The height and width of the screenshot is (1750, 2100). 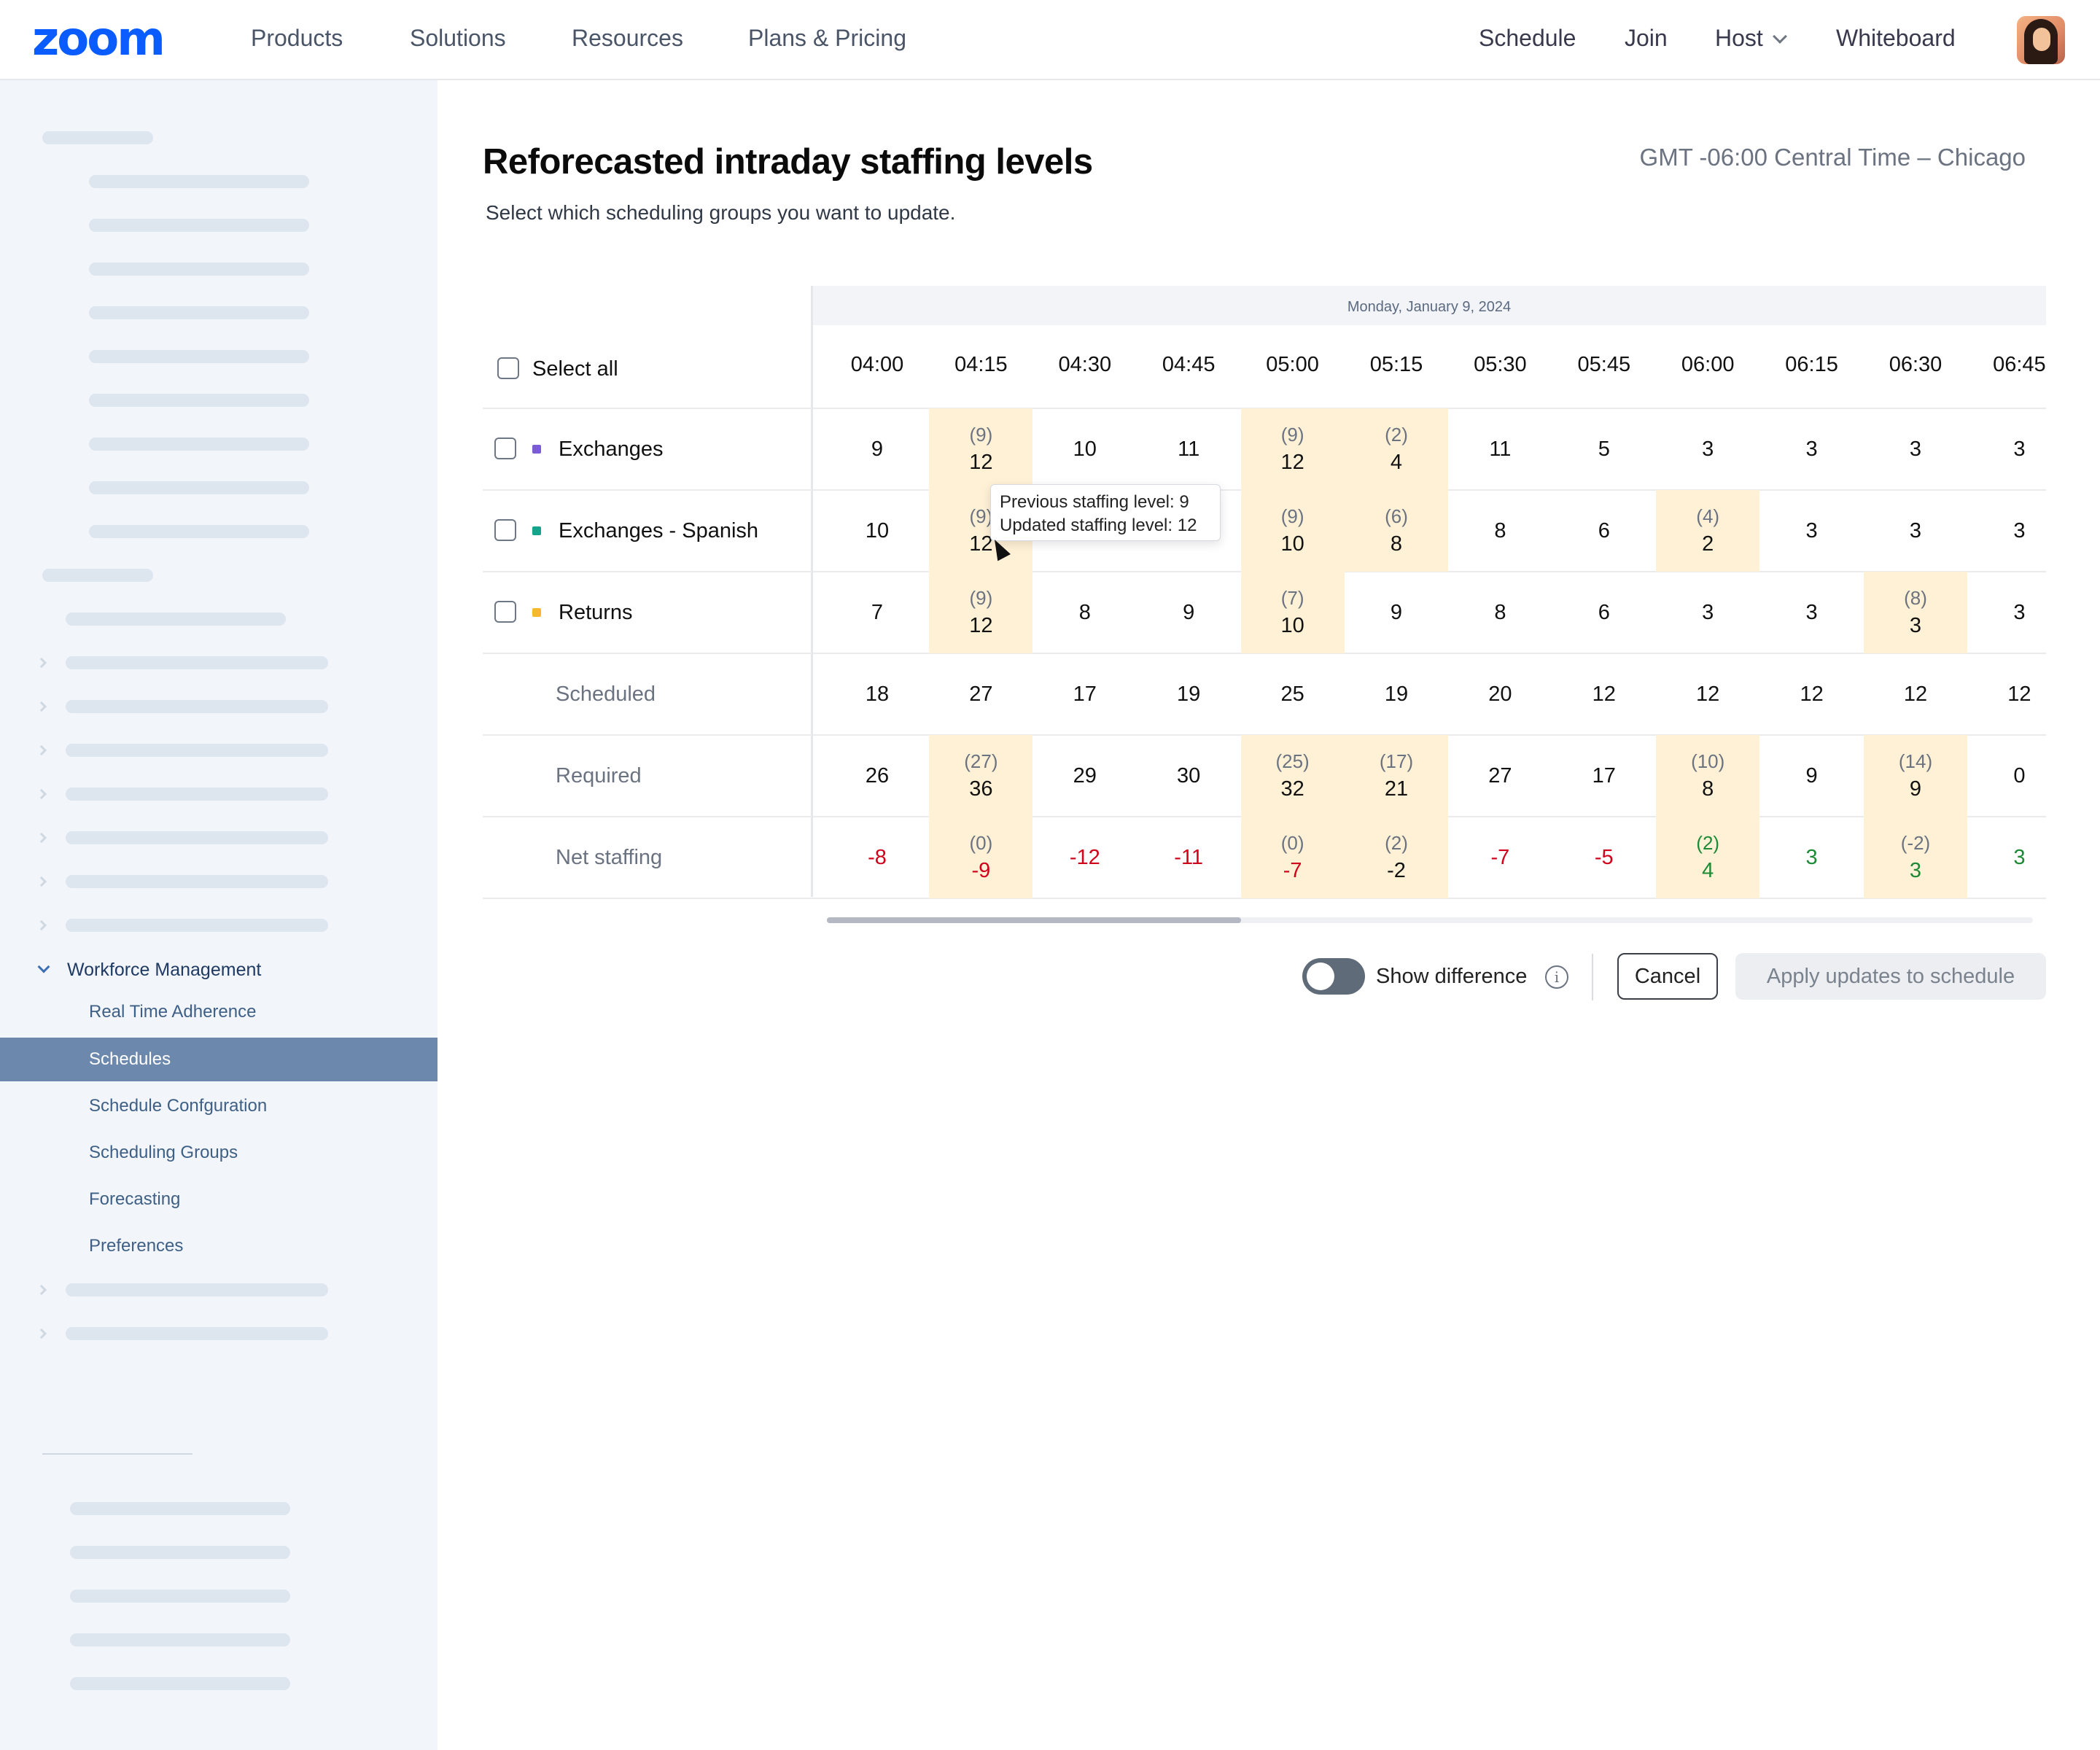 What do you see at coordinates (2019, 776) in the screenshot?
I see `staffing-cell: 0` at bounding box center [2019, 776].